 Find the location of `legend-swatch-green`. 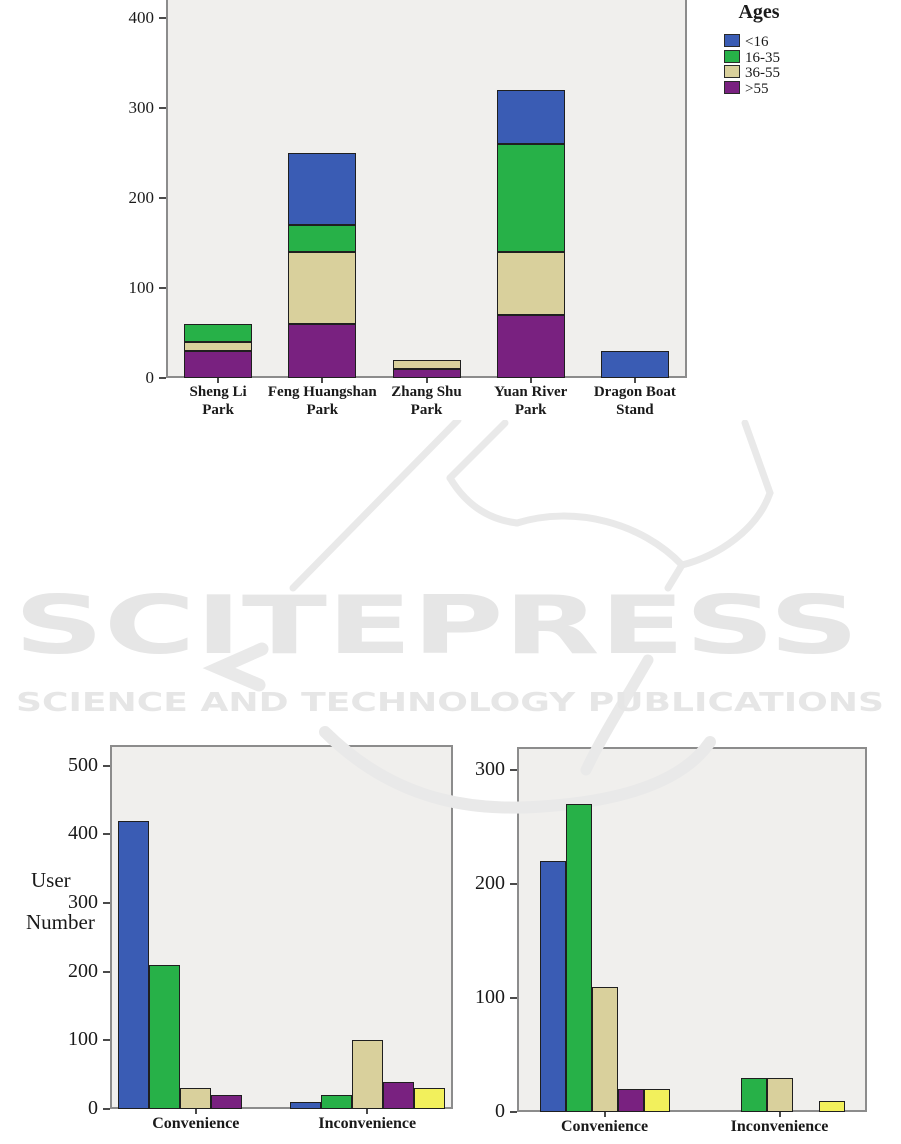

legend-swatch-green is located at coordinates (732, 56).